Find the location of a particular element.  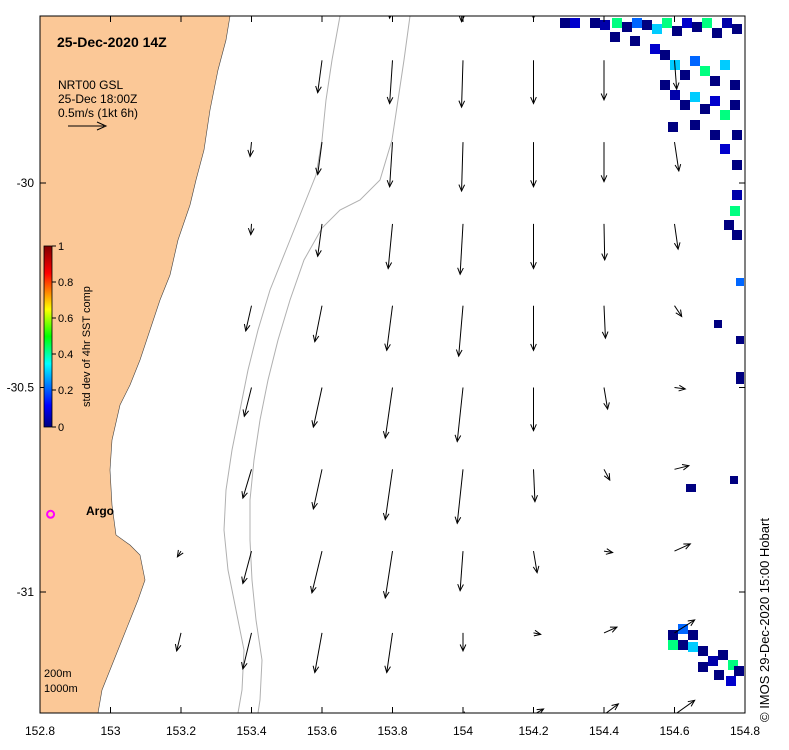

isobath-200m-line is located at coordinates (282, 364).